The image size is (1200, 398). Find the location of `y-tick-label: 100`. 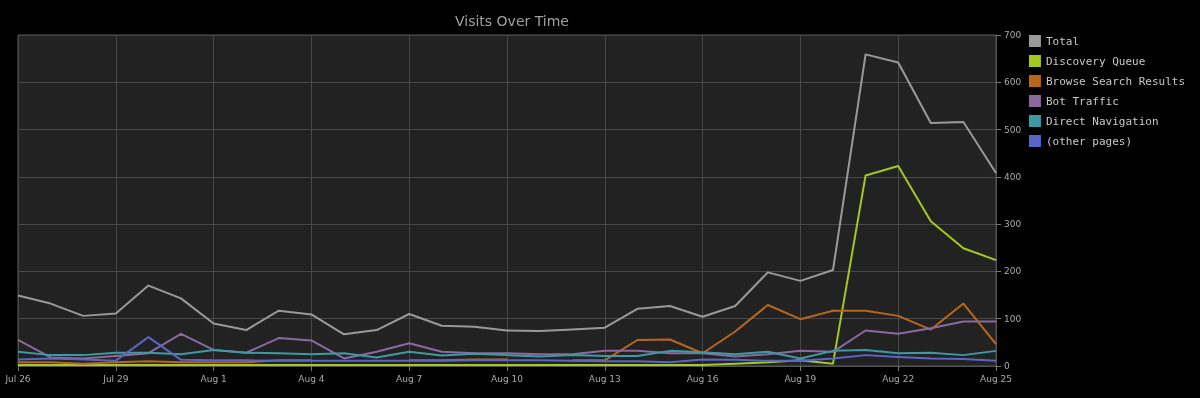

y-tick-label: 100 is located at coordinates (1013, 318).